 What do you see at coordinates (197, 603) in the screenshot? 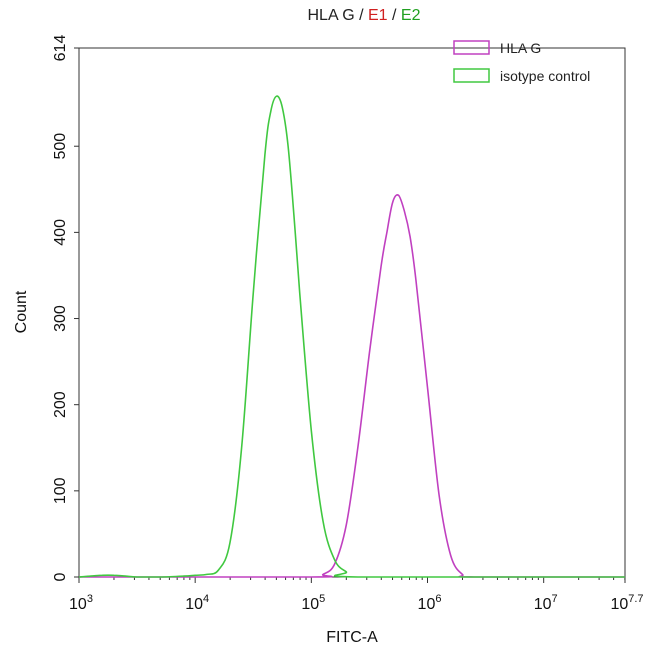
I see `x-tick-label: 10⁴` at bounding box center [197, 603].